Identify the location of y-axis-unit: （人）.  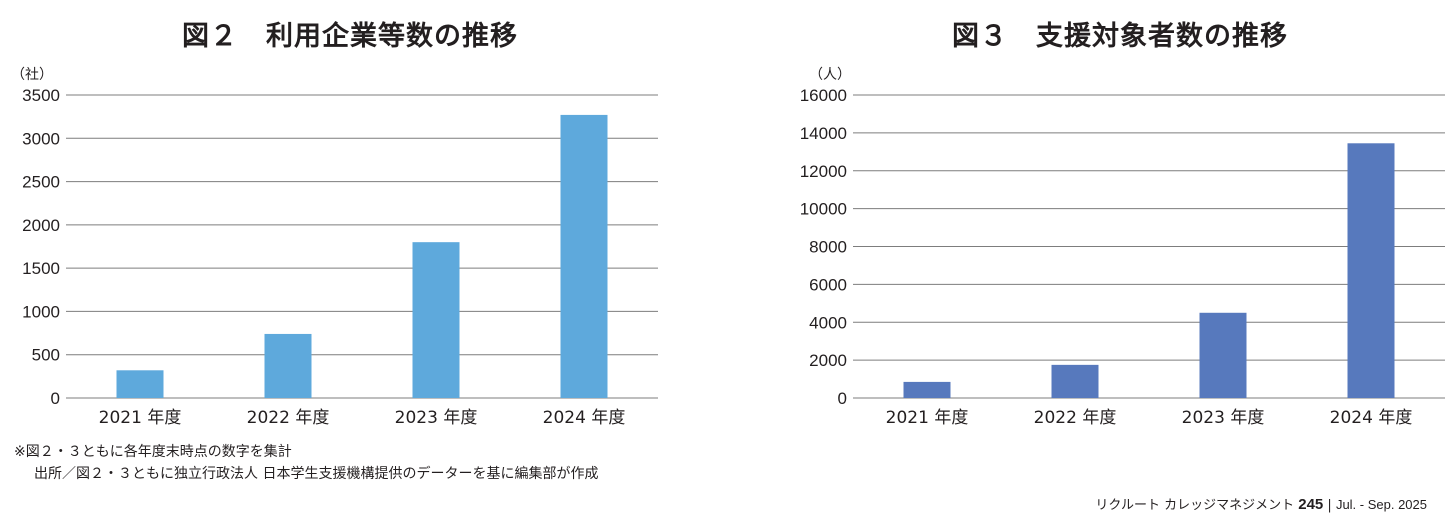
(830, 75).